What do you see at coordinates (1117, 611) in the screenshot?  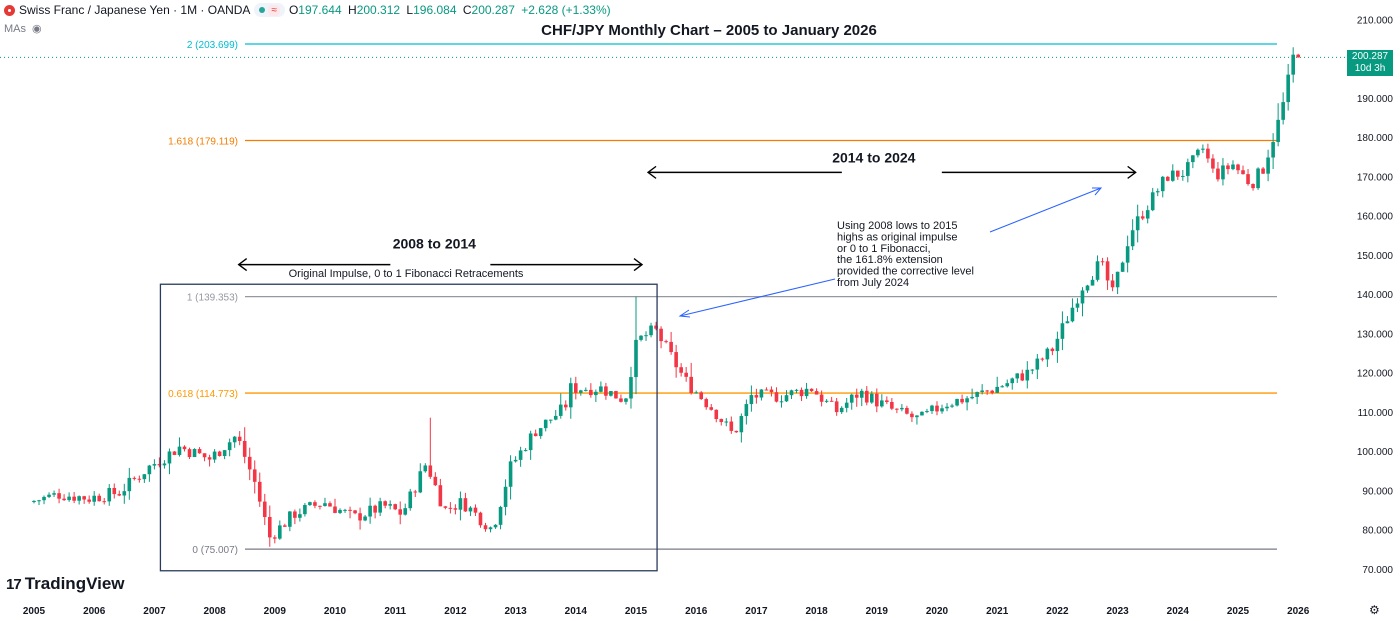 I see `x-tick-18: 2023` at bounding box center [1117, 611].